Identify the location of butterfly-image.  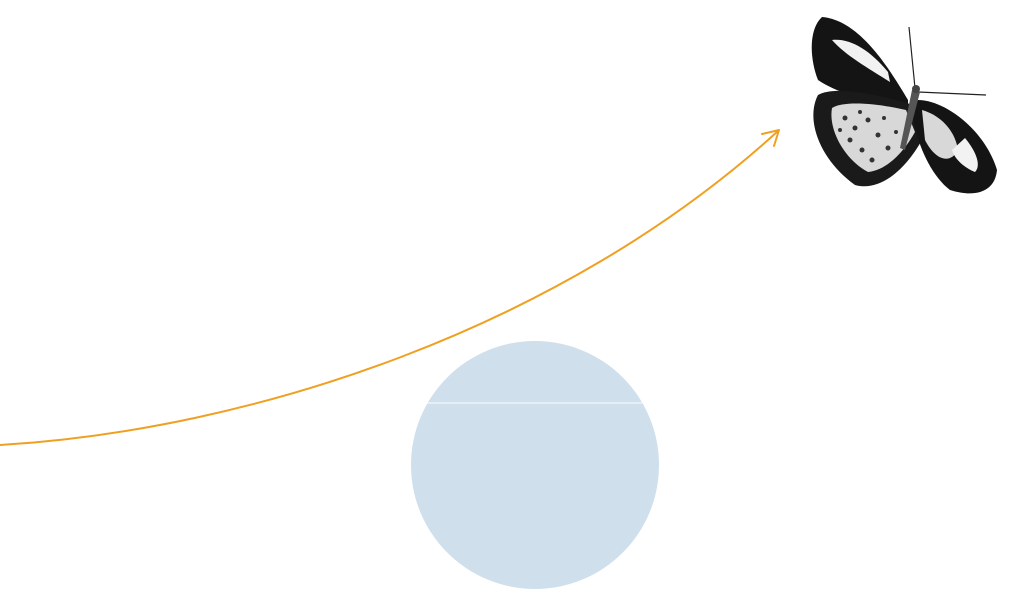
(904, 105).